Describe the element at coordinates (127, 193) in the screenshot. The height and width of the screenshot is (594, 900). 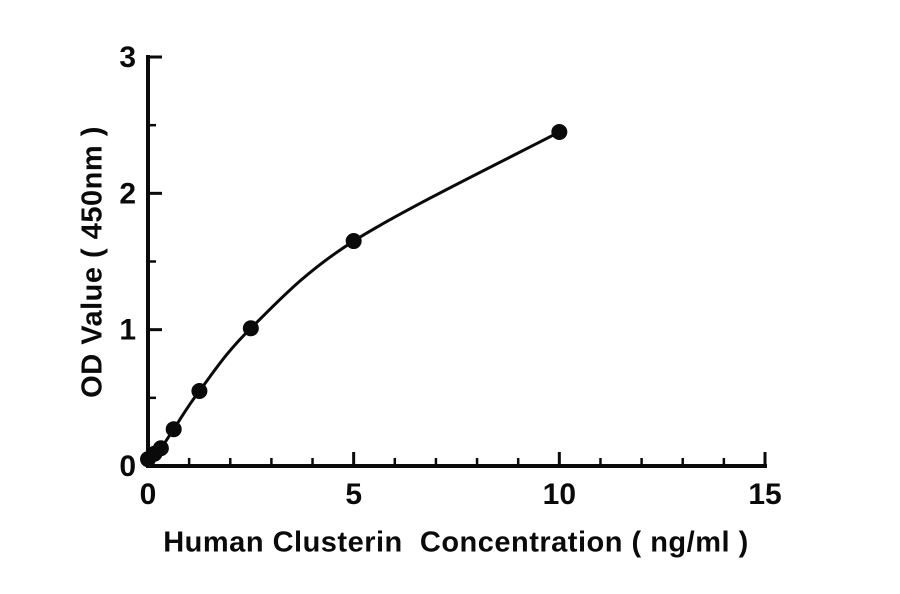
I see `y-tick-label: 2` at that location.